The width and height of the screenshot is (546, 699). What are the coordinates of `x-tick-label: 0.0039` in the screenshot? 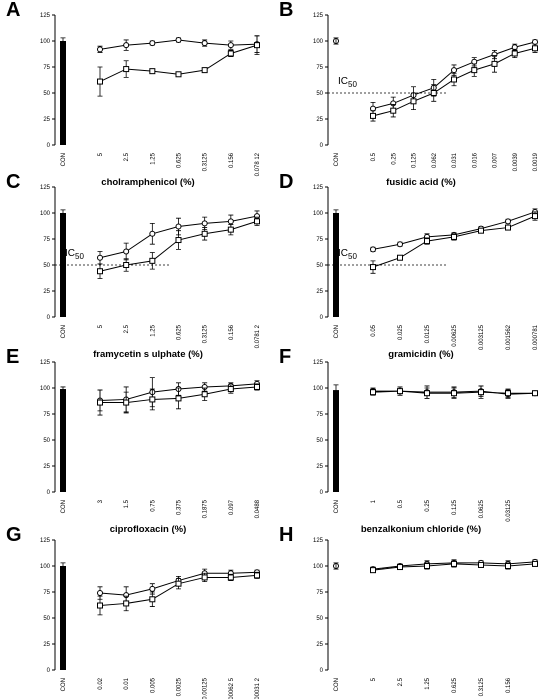 It's located at (516, 161).